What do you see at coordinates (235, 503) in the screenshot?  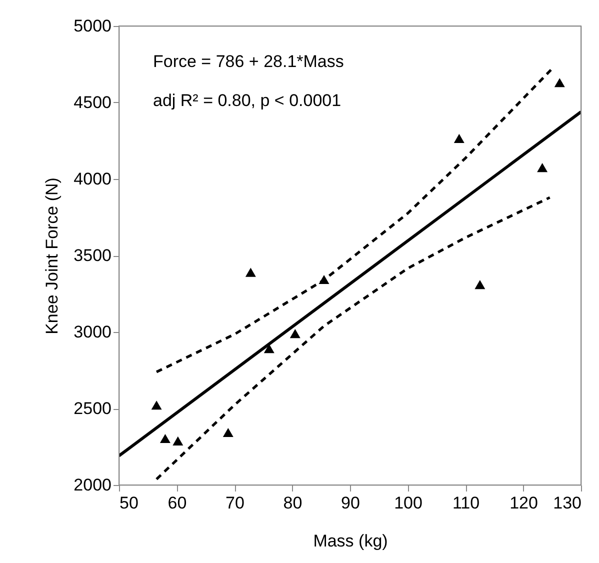 I see `x-tick-label: 70` at bounding box center [235, 503].